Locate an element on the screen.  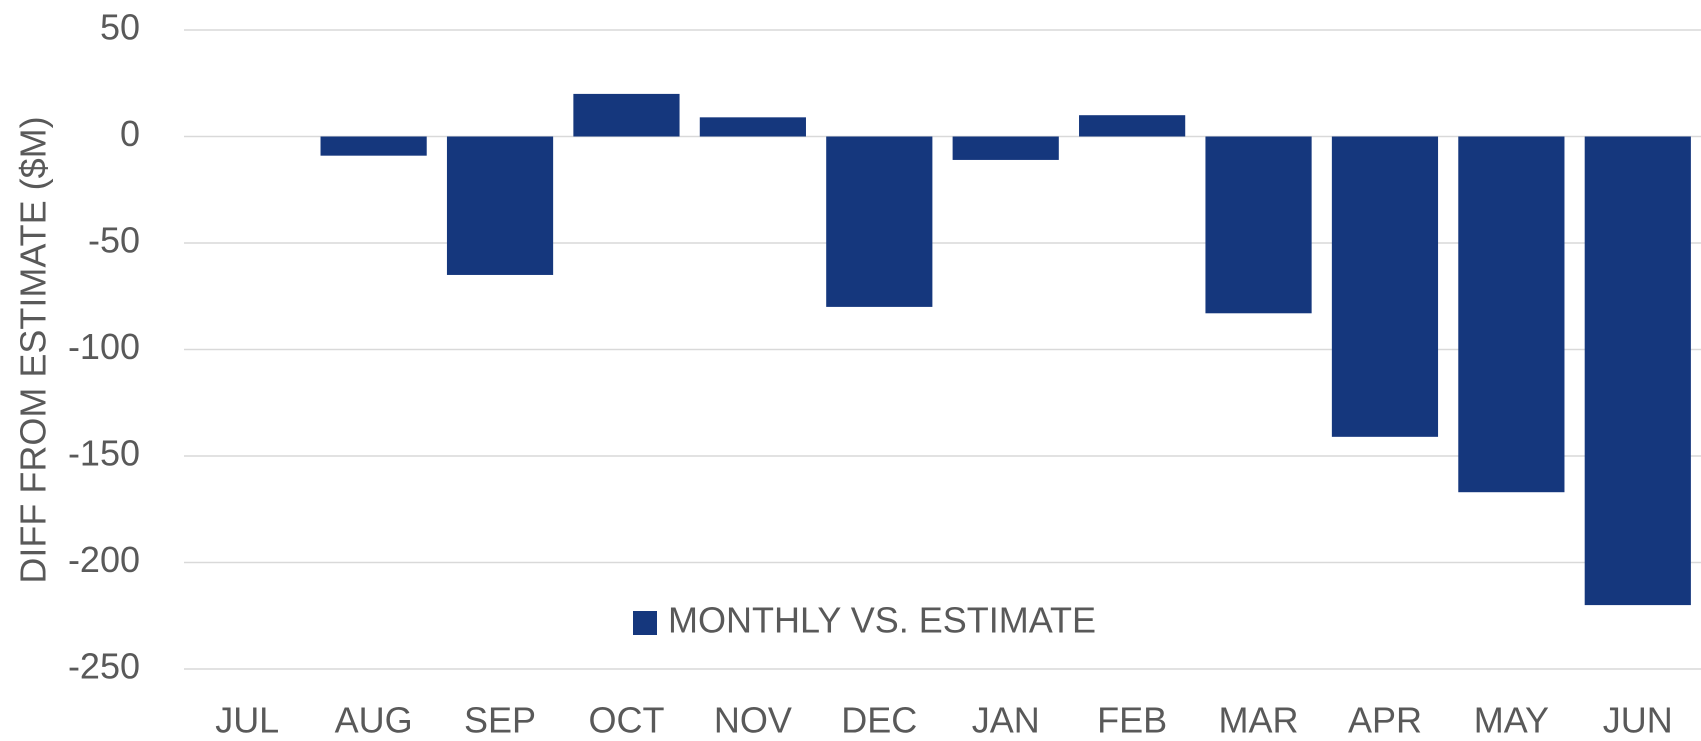
y-tick-label: 50 is located at coordinates (120, 27).